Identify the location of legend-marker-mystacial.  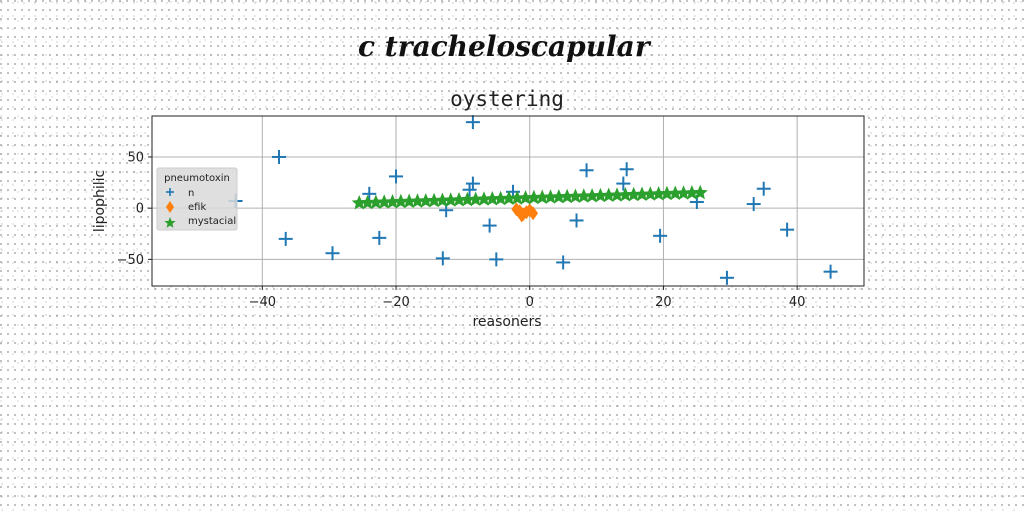
(170, 222).